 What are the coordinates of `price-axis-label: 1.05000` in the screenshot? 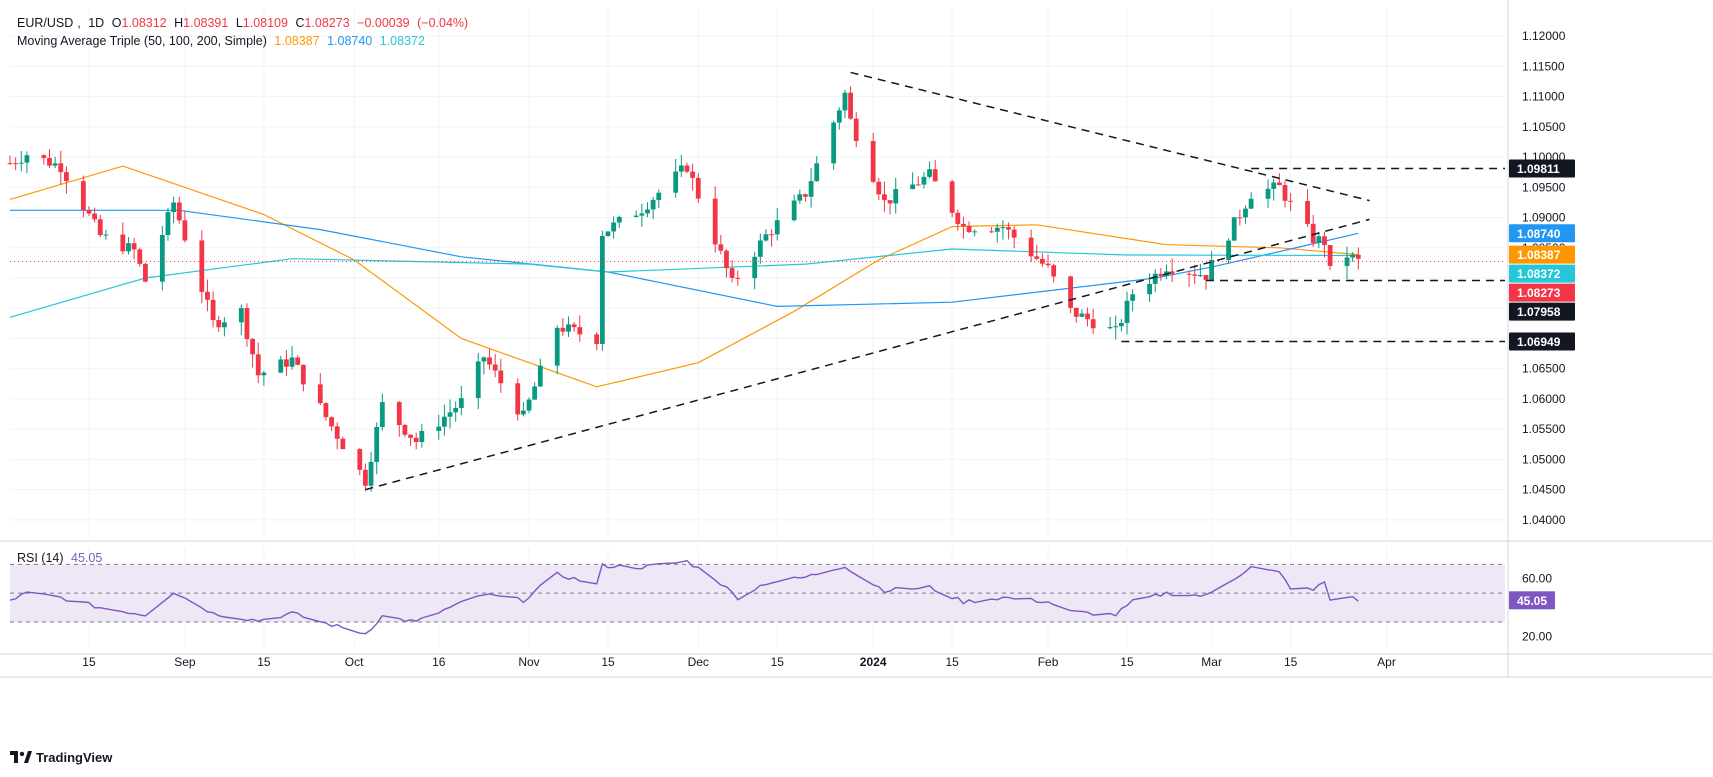 It's located at (1544, 459).